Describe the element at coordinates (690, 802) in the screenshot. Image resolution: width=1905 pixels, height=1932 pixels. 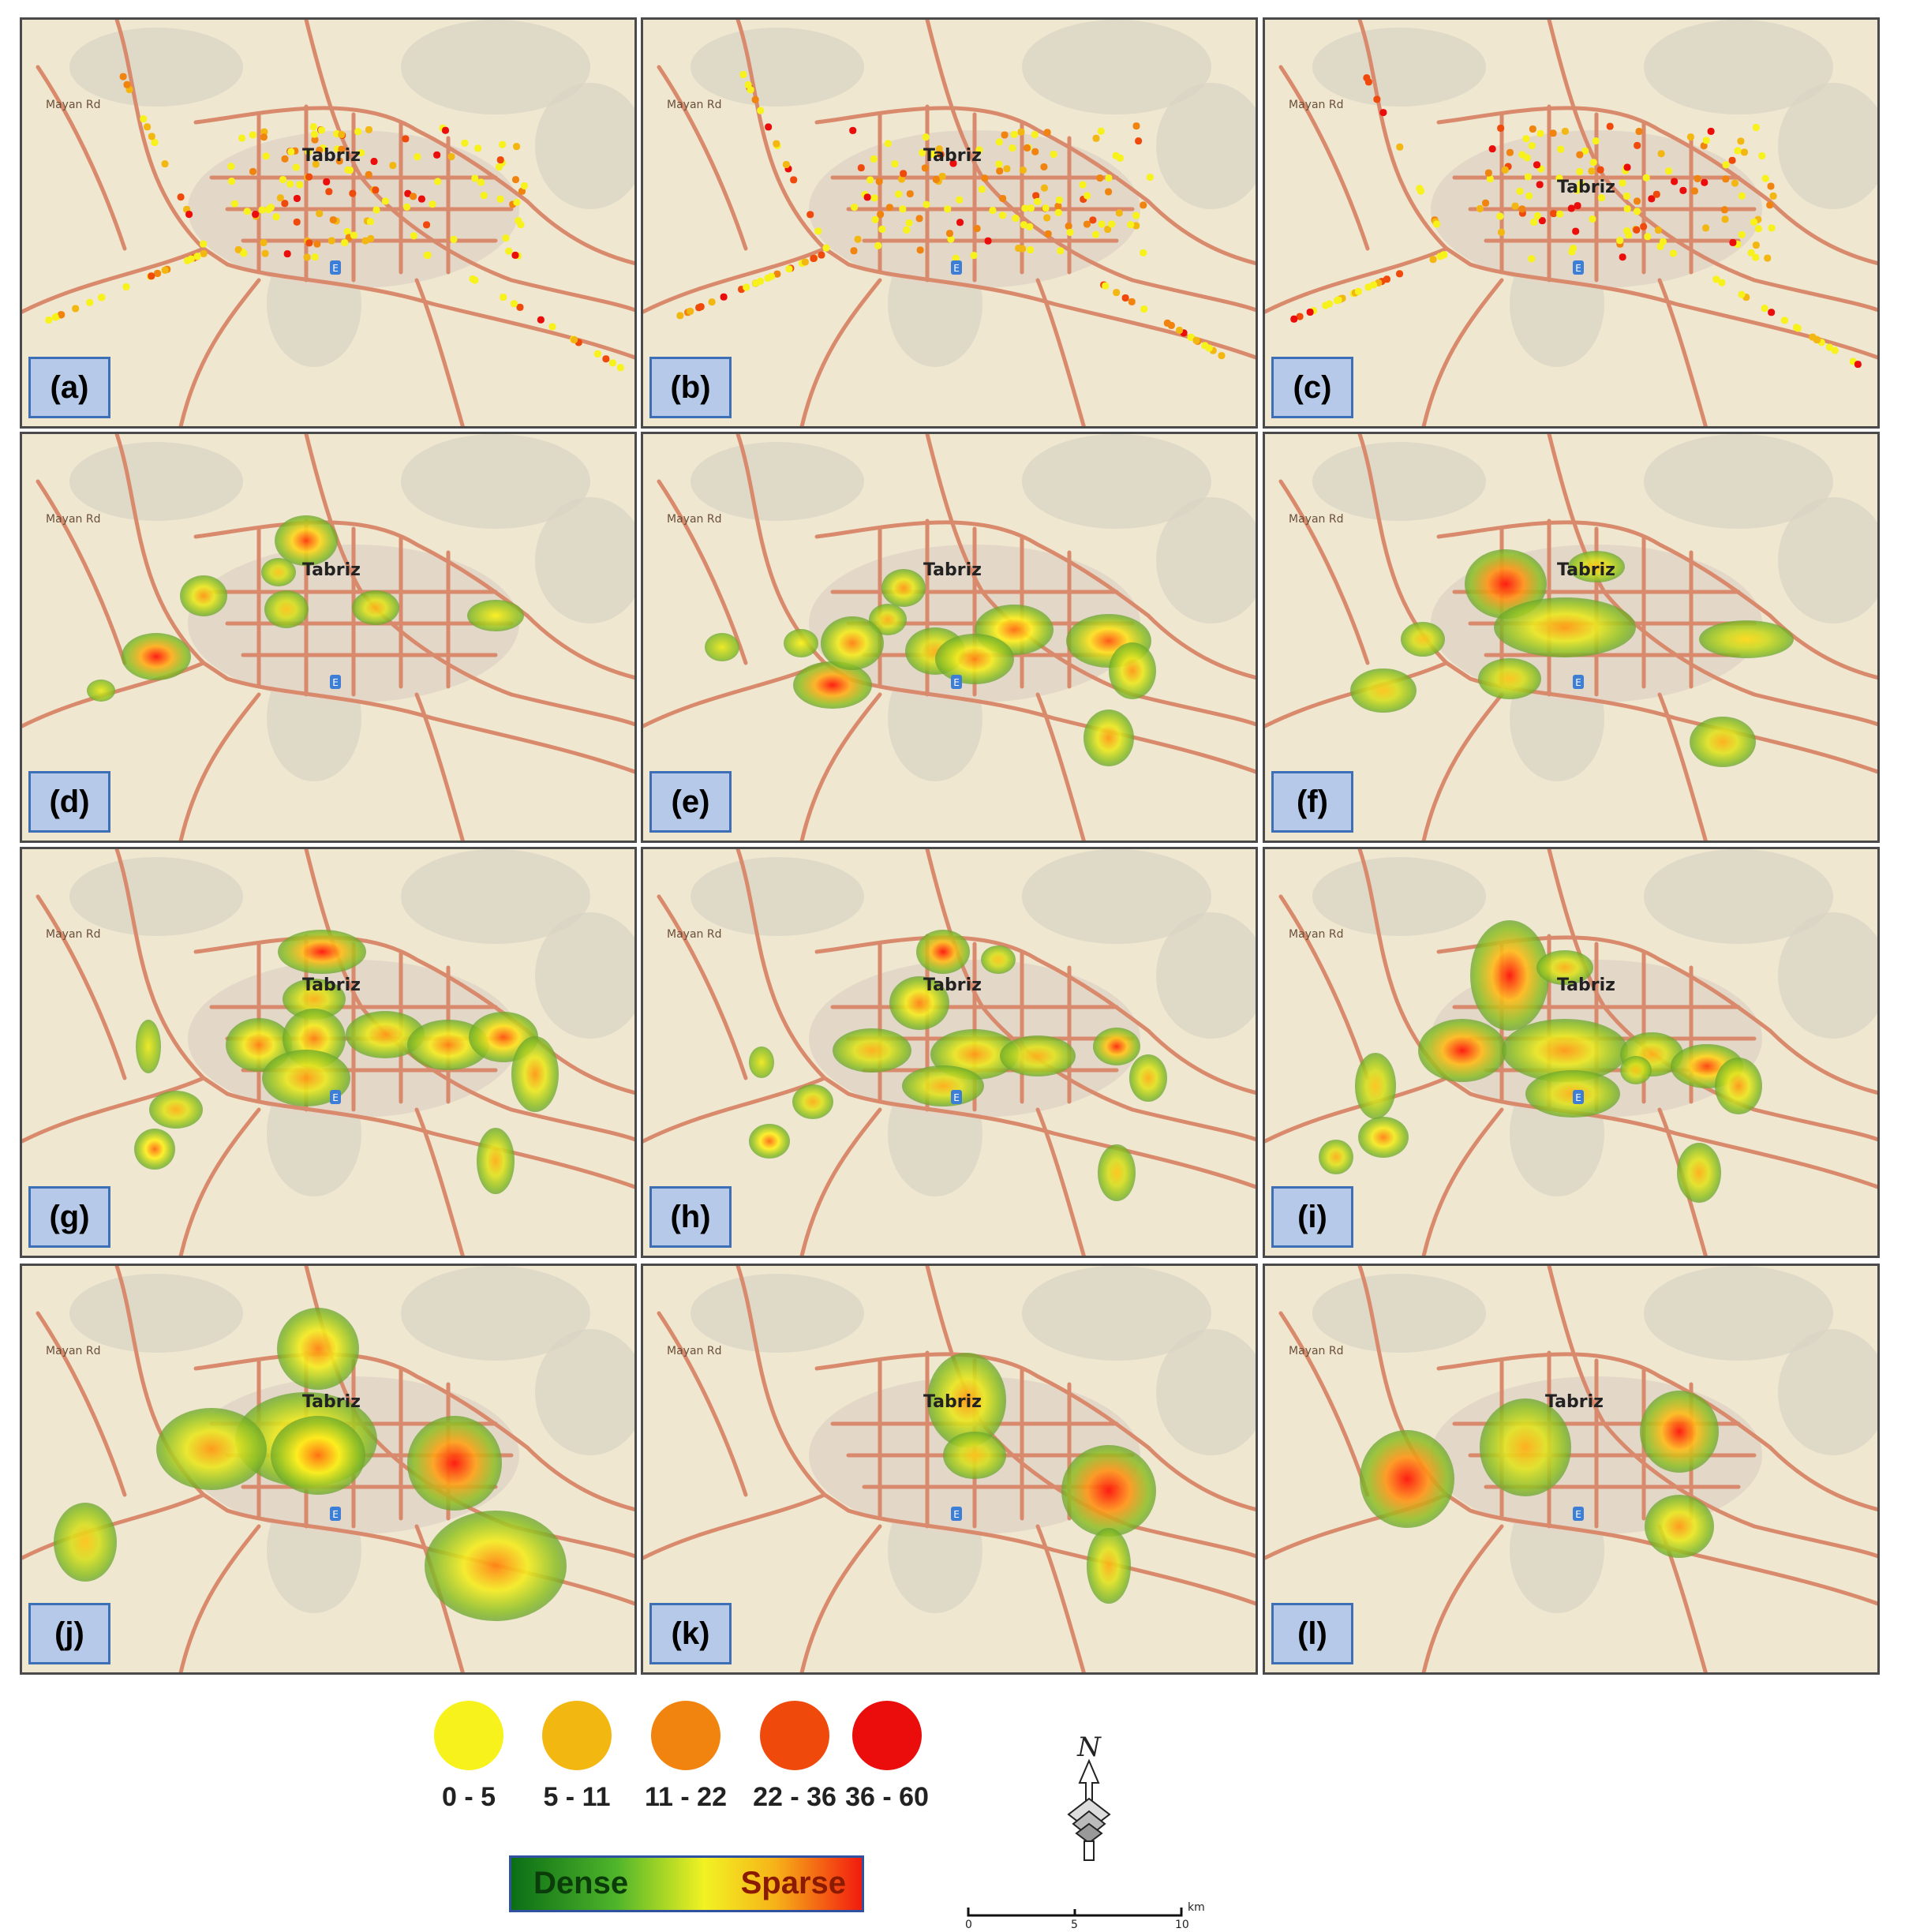
I see `panel-label: (e)` at that location.